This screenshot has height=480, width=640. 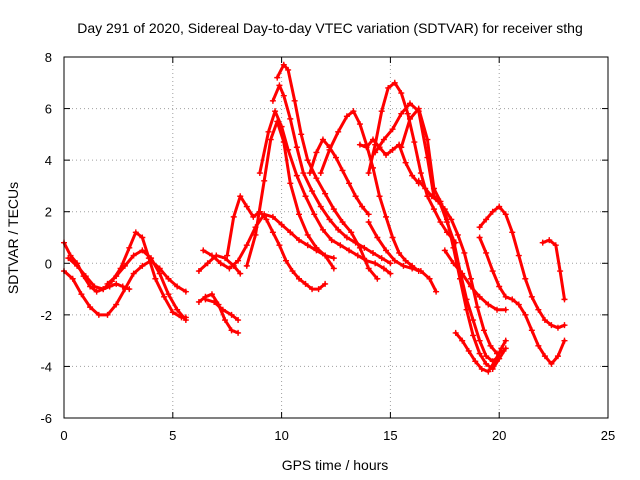 I want to click on x-axis-label: GPS time / hours, so click(x=335, y=465).